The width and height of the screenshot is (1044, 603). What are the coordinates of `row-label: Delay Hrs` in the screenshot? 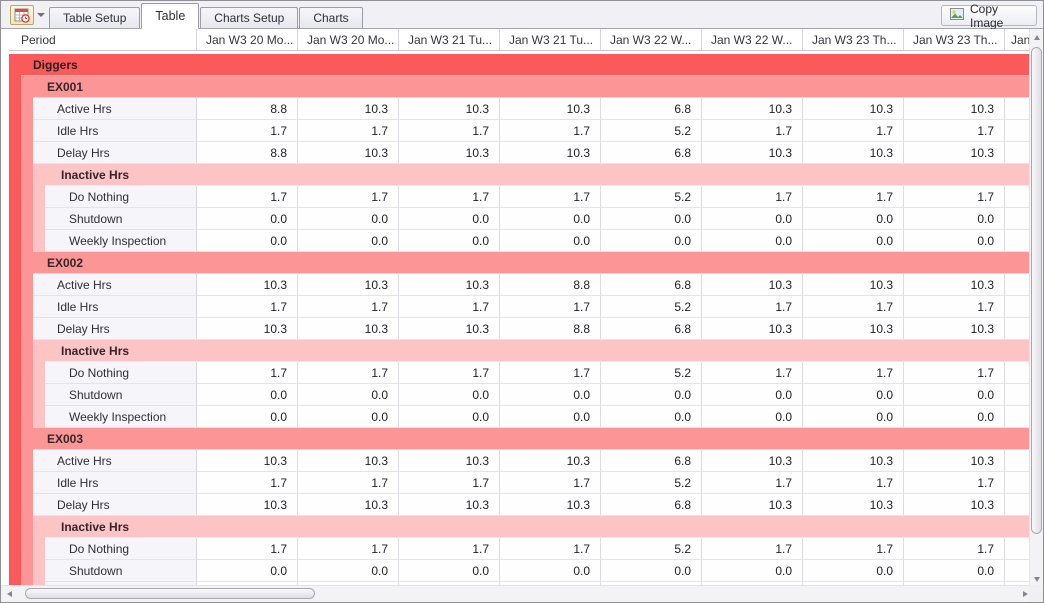 It's located at (115, 152).